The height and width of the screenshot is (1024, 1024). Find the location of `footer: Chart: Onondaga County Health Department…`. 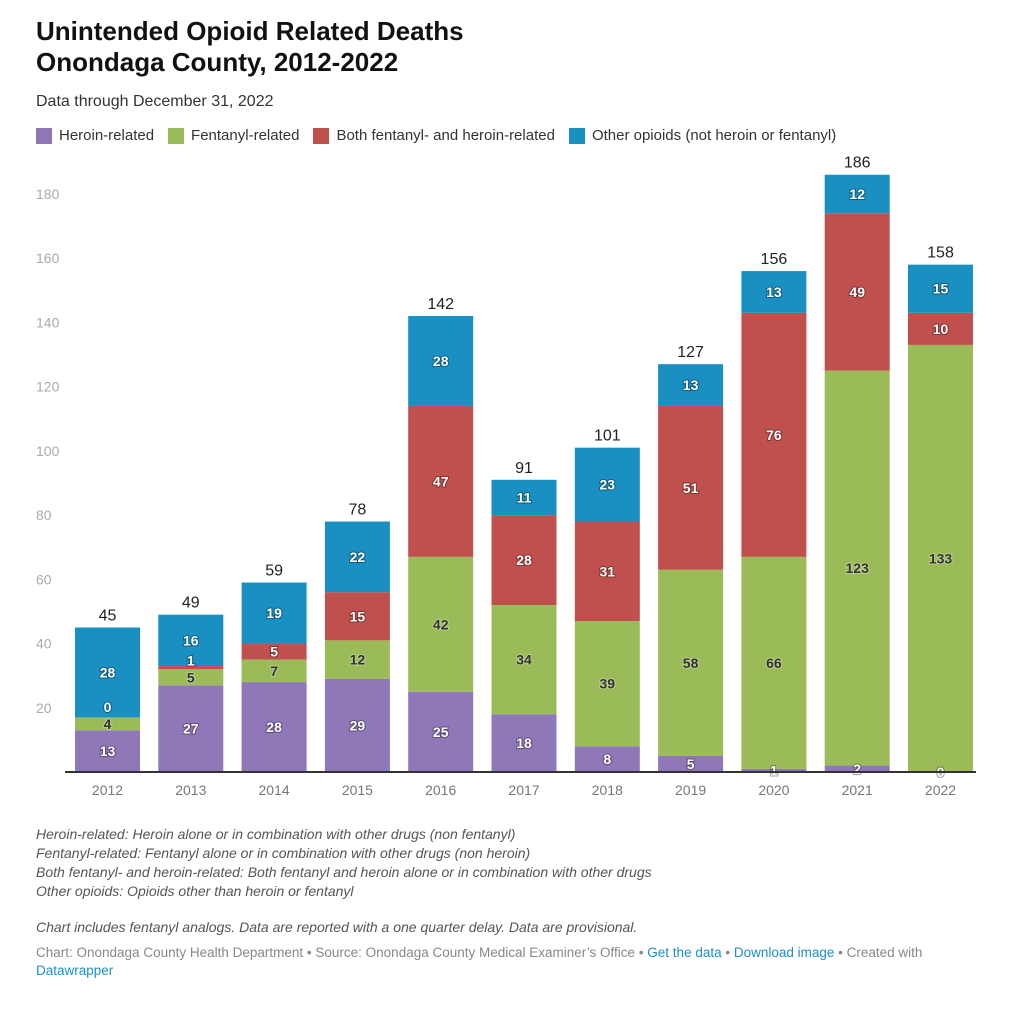

footer: Chart: Onondaga County Health Department… is located at coordinates (501, 962).